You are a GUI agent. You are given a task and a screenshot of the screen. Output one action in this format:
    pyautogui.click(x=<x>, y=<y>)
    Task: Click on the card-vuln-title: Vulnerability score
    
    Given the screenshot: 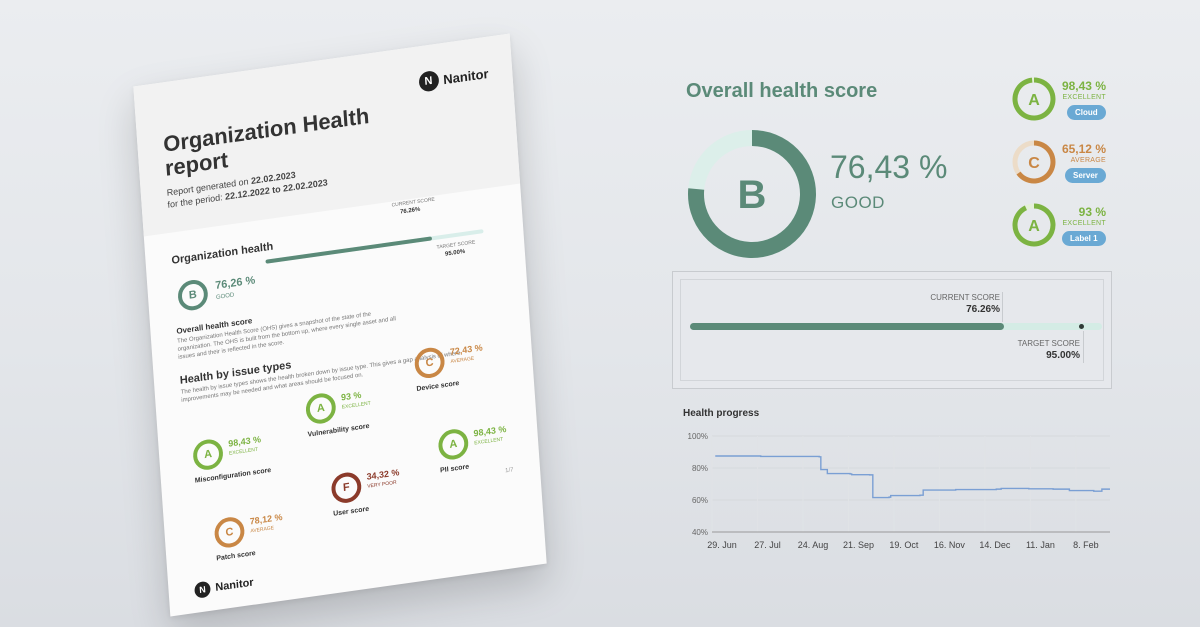 What is the action you would take?
    pyautogui.click(x=338, y=430)
    